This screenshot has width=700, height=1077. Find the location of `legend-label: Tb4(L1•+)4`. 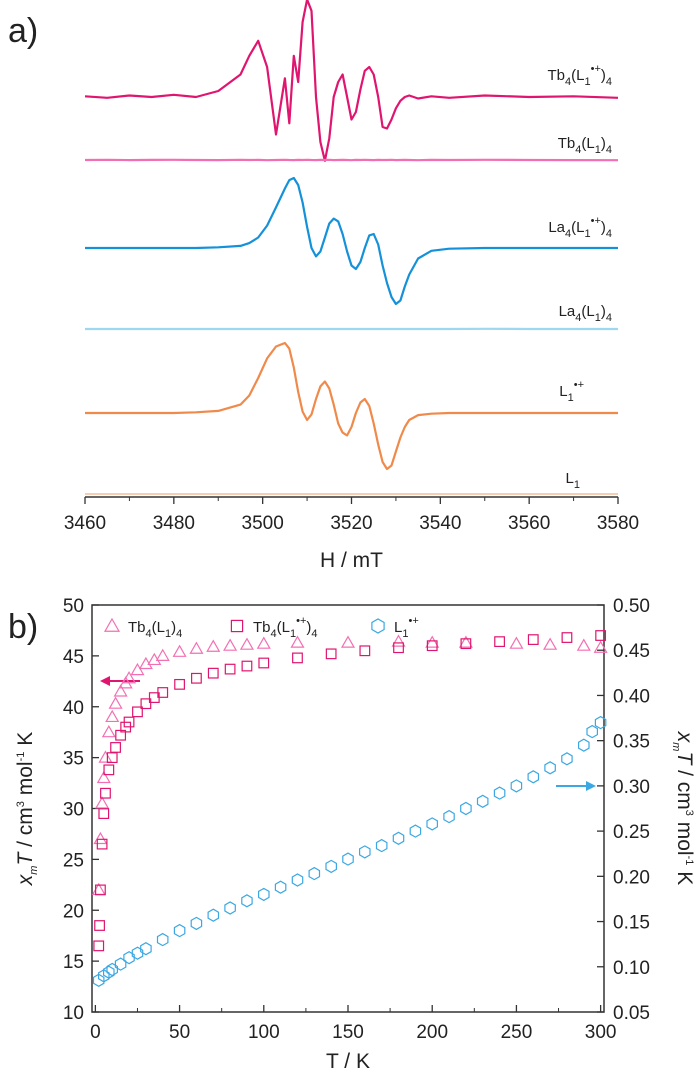

legend-label: Tb4(L1•+)4 is located at coordinates (285, 627).